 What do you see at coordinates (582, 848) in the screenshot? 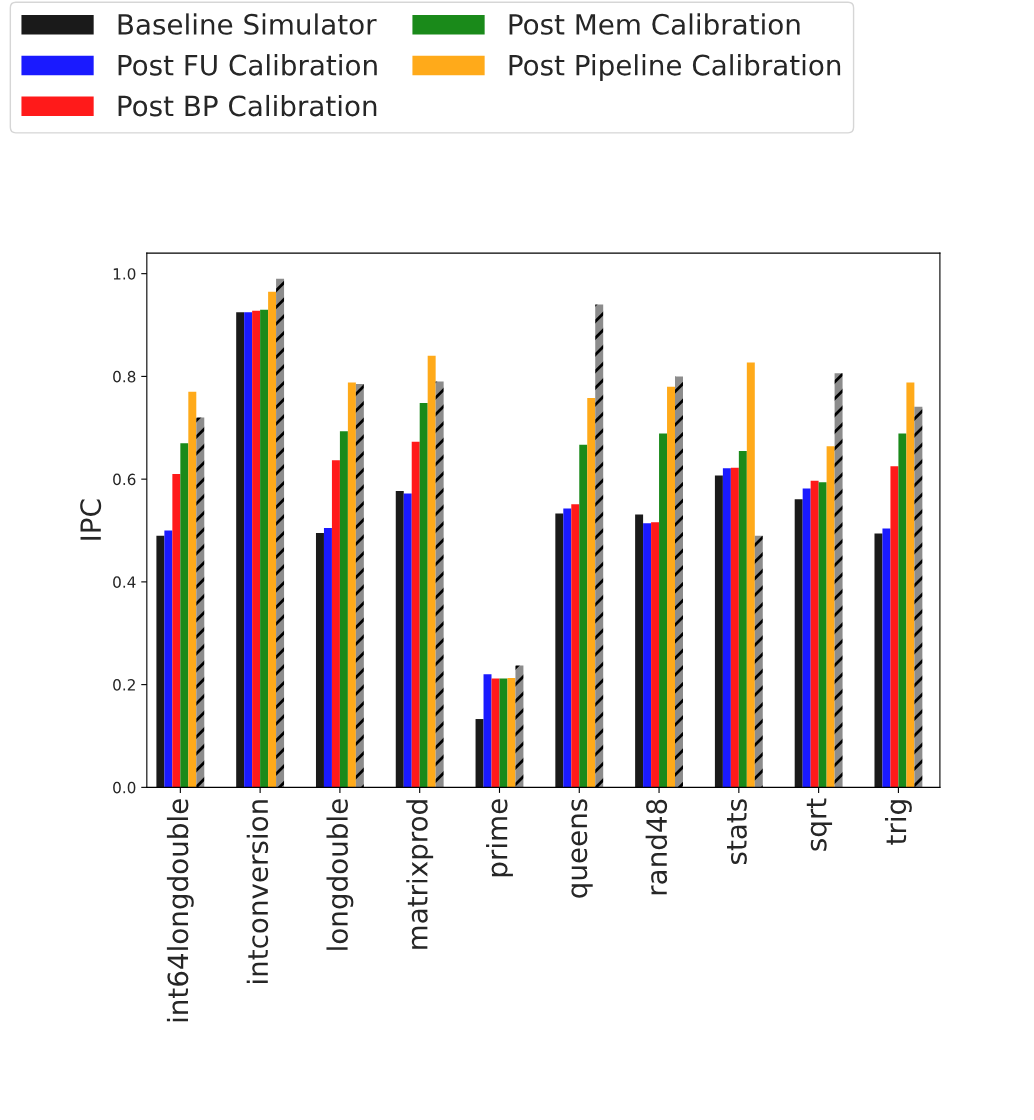
I see `x-tick-label: queens` at bounding box center [582, 848].